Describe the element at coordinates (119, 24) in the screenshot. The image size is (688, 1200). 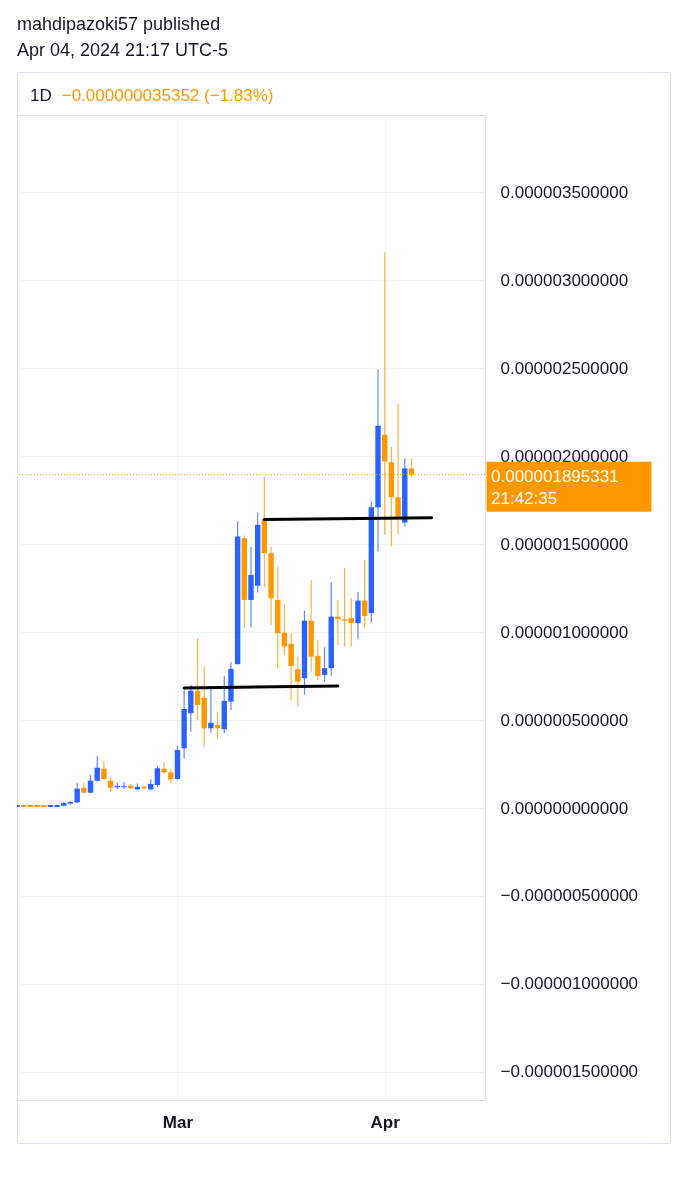
I see `chart-title: mahdipazoki57 published` at that location.